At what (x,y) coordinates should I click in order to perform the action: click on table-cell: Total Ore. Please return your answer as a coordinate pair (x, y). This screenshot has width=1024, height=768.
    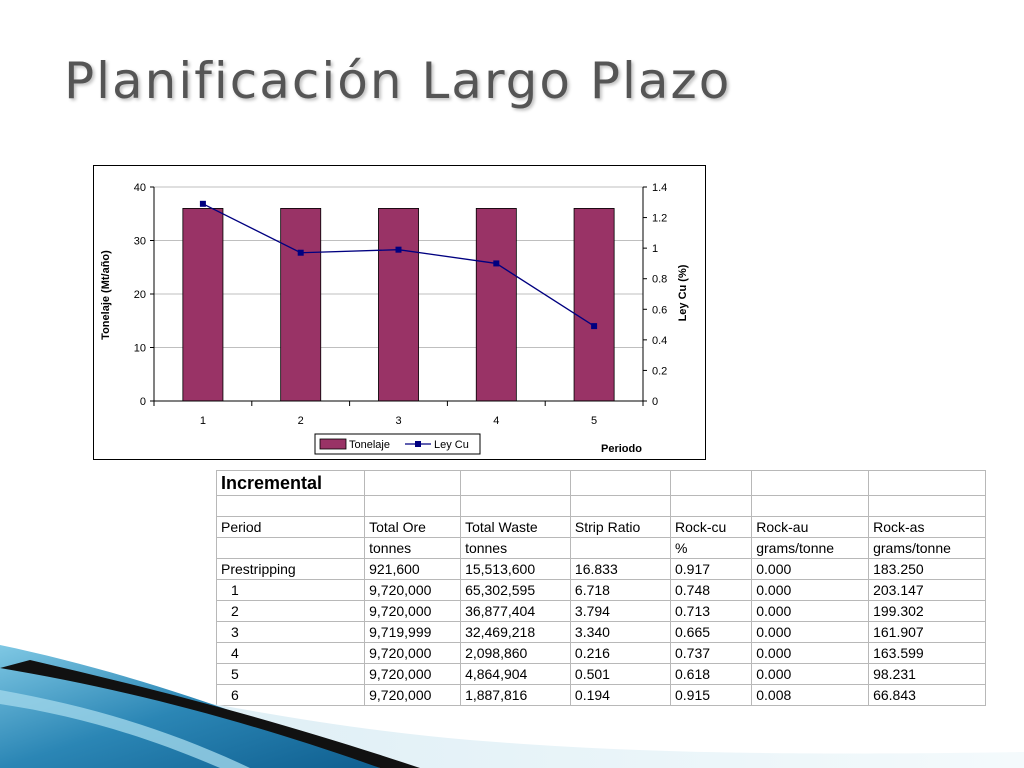
    Looking at the image, I should click on (413, 527).